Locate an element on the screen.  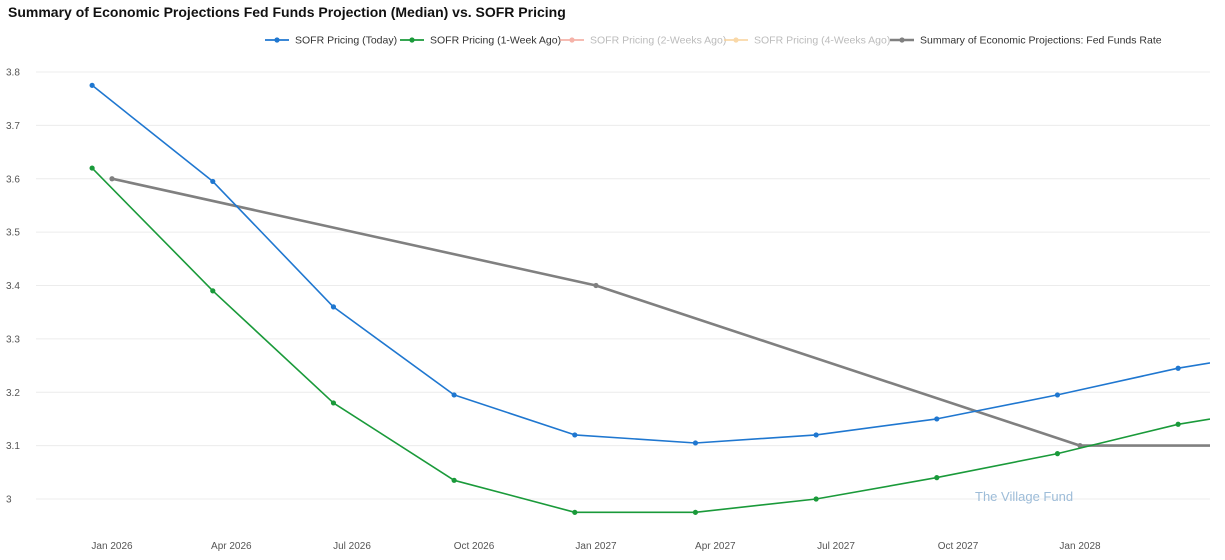
legend-item: SOFR Pricing (1-Week Ago) is located at coordinates (480, 41).